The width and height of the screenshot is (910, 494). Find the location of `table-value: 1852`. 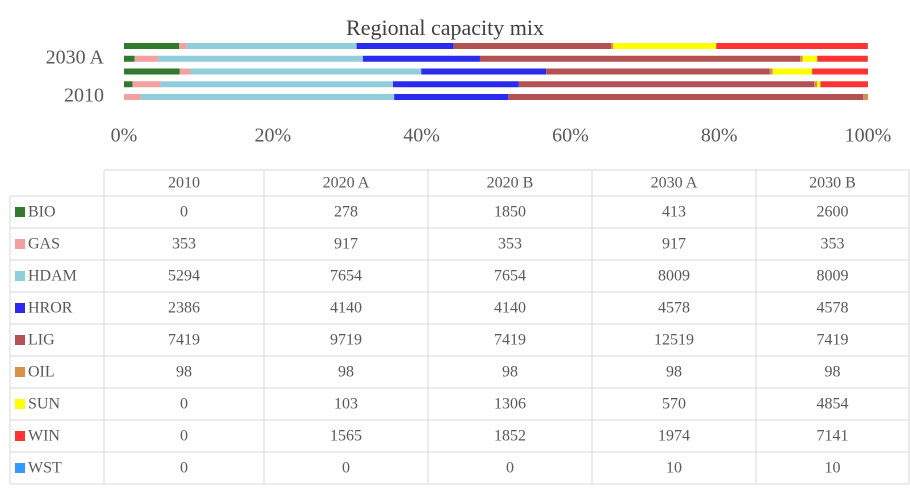

table-value: 1852 is located at coordinates (510, 436).